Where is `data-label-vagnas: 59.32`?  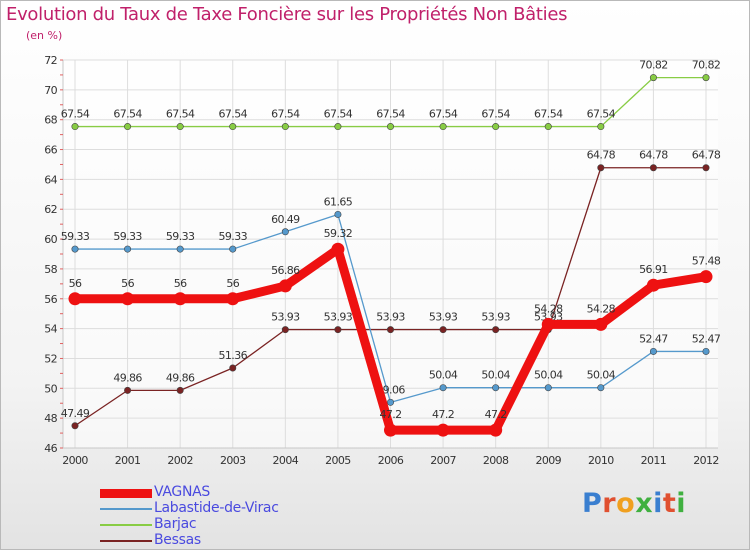
data-label-vagnas: 59.32 is located at coordinates (338, 233).